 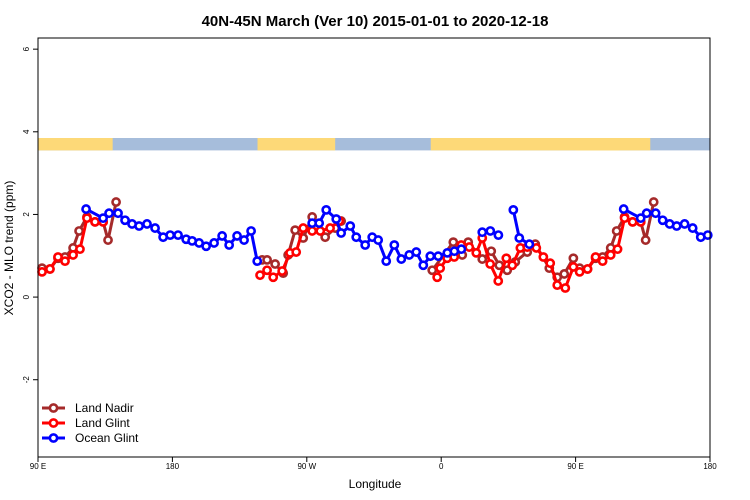 I want to click on x-tick-label: 90 W, so click(x=306, y=466).